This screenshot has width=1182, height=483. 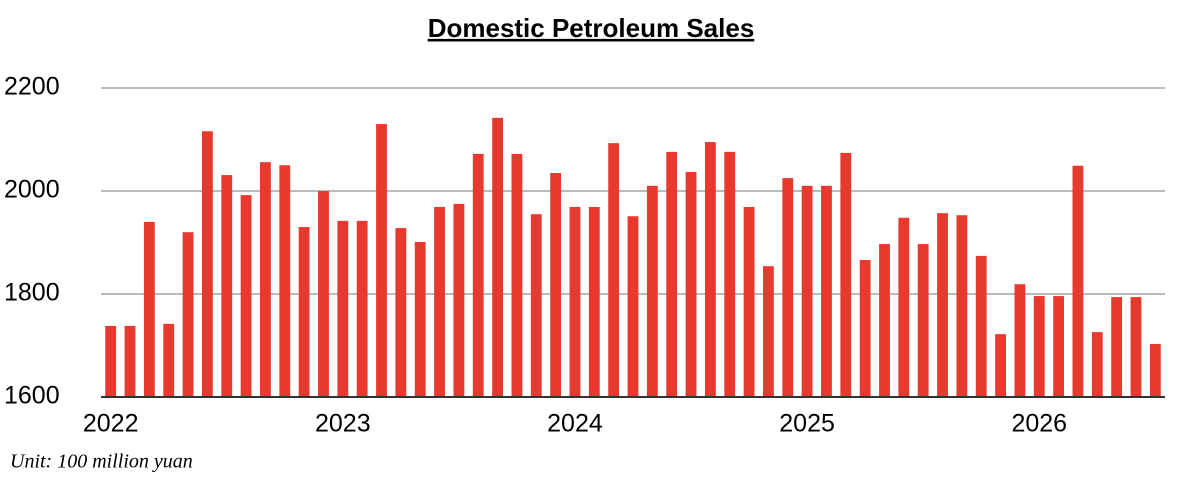 What do you see at coordinates (807, 424) in the screenshot?
I see `x-tick-label: 2025` at bounding box center [807, 424].